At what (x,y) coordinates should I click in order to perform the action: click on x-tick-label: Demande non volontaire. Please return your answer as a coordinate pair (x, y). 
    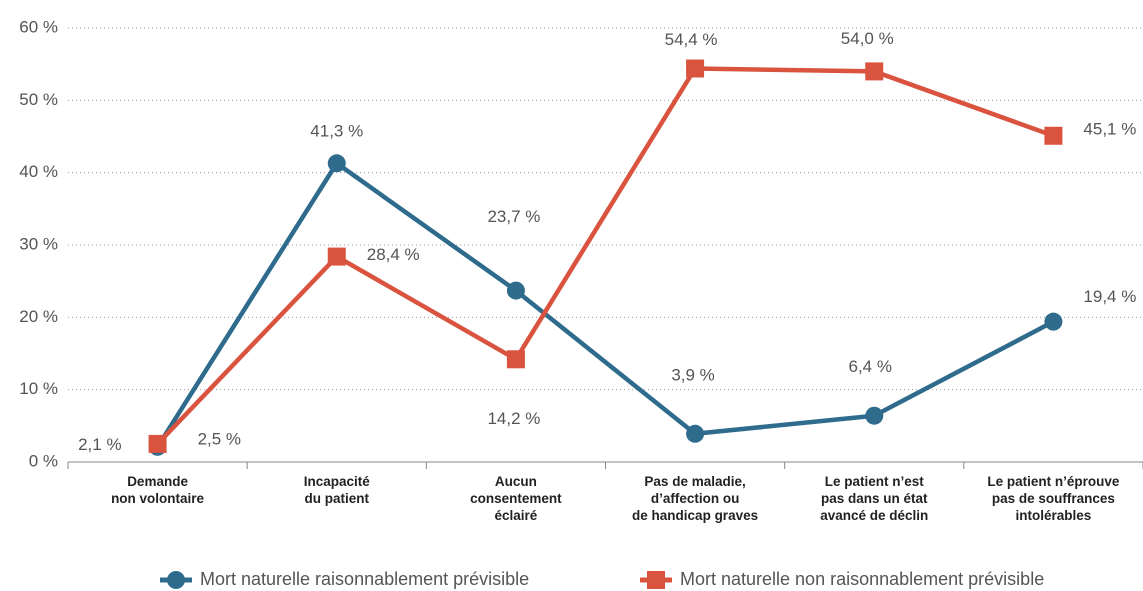
    Looking at the image, I should click on (157, 490).